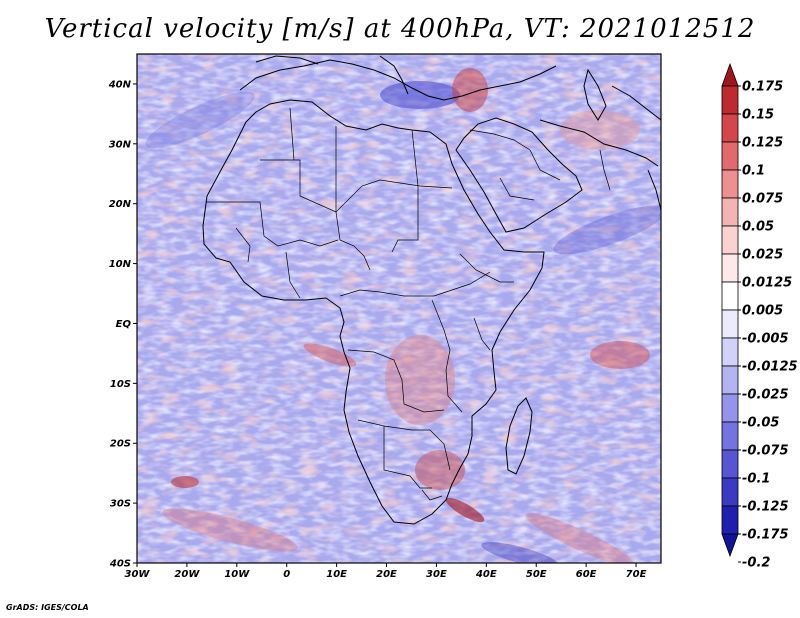 This screenshot has width=800, height=618. I want to click on credit-text: GrADS: IGES/COLA, so click(47, 607).